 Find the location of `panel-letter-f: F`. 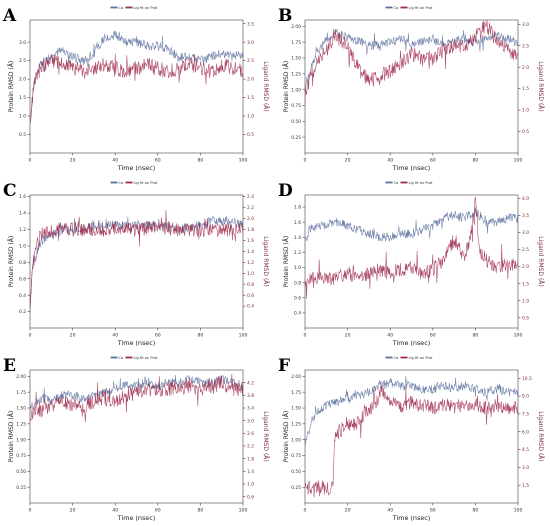

panel-letter-f: F is located at coordinates (284, 366).